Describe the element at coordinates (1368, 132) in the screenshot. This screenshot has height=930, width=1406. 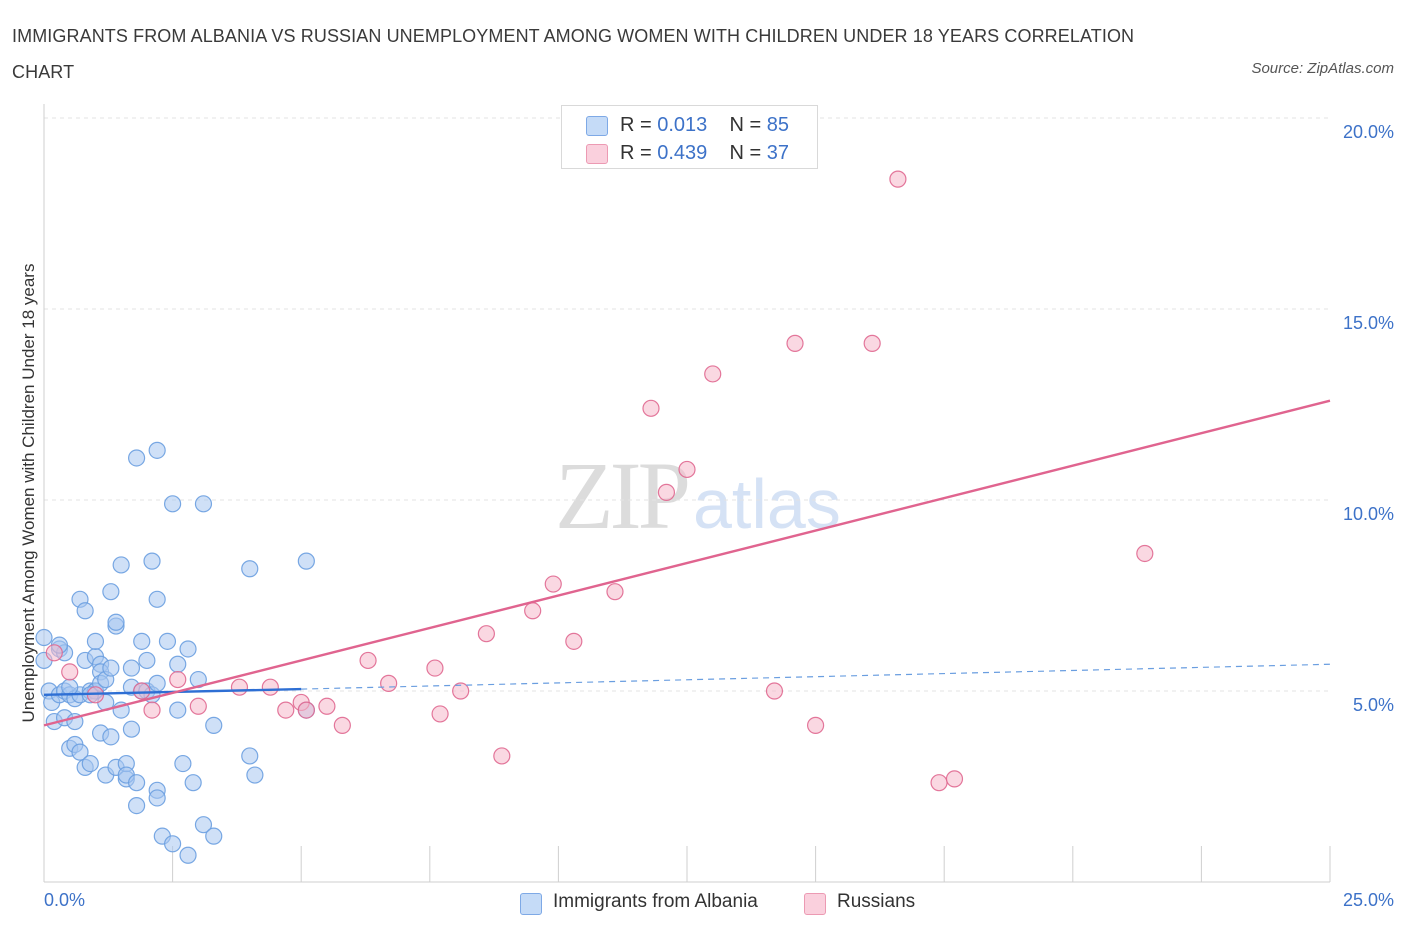
I see `y-tick-20: 20.0%` at that location.